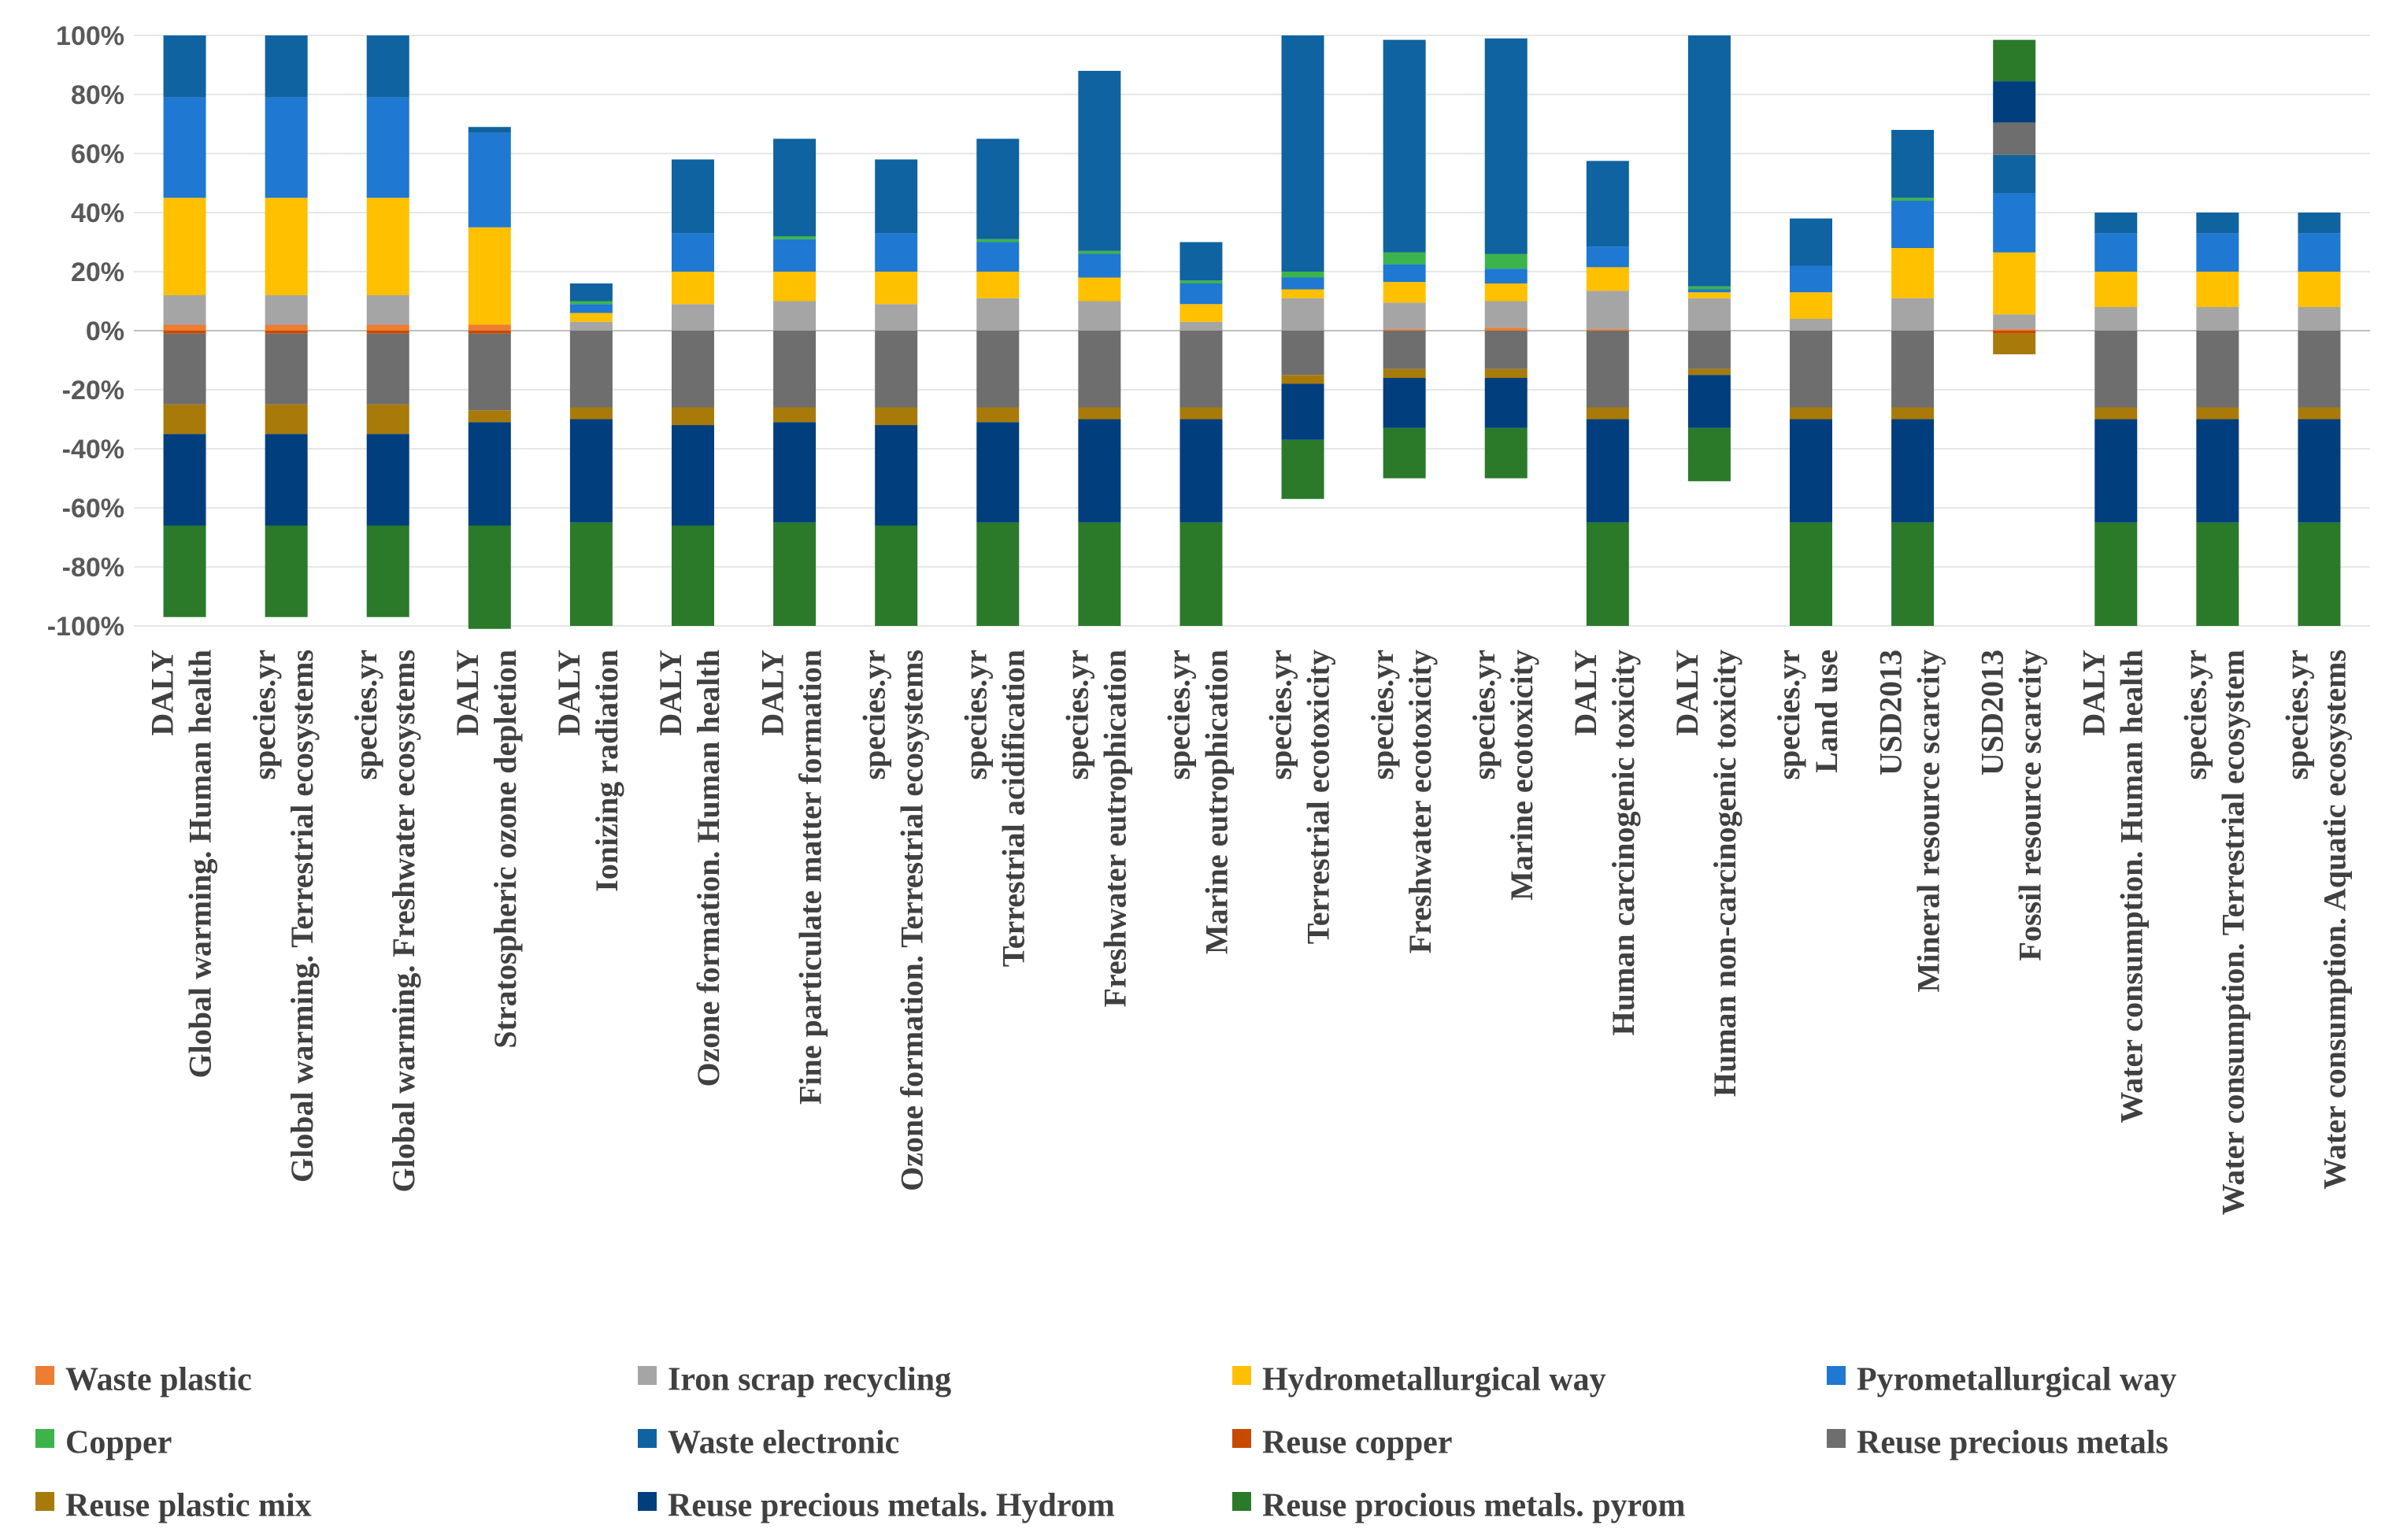 The image size is (2385, 1540). Describe the element at coordinates (1992, 713) in the screenshot. I see `x-category-unit: USD2013` at that location.